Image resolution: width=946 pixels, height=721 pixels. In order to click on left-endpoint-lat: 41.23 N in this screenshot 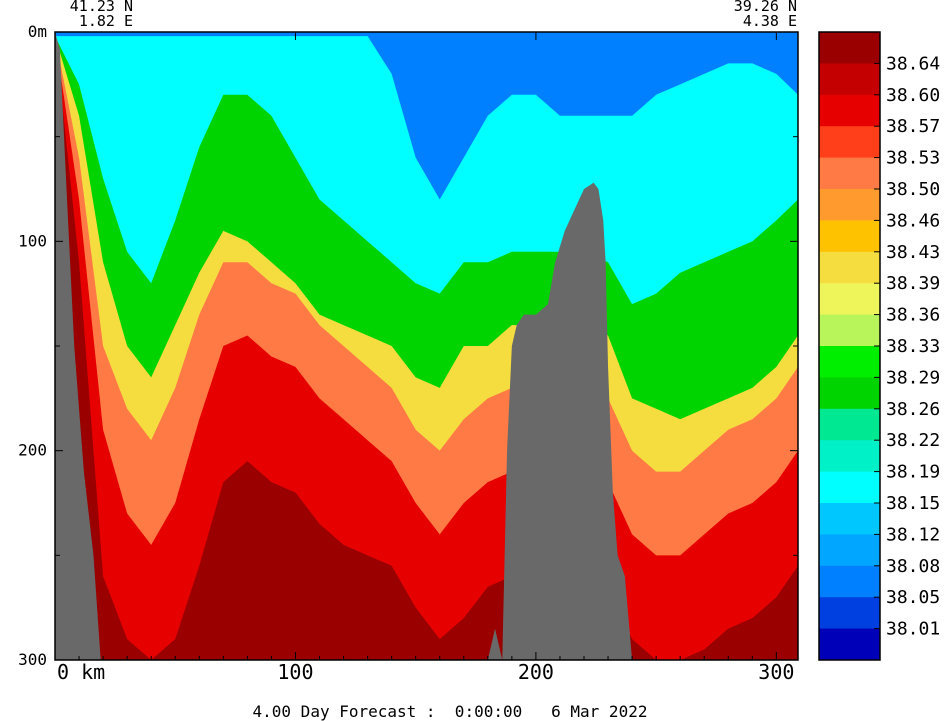, I will do `click(101, 7)`.